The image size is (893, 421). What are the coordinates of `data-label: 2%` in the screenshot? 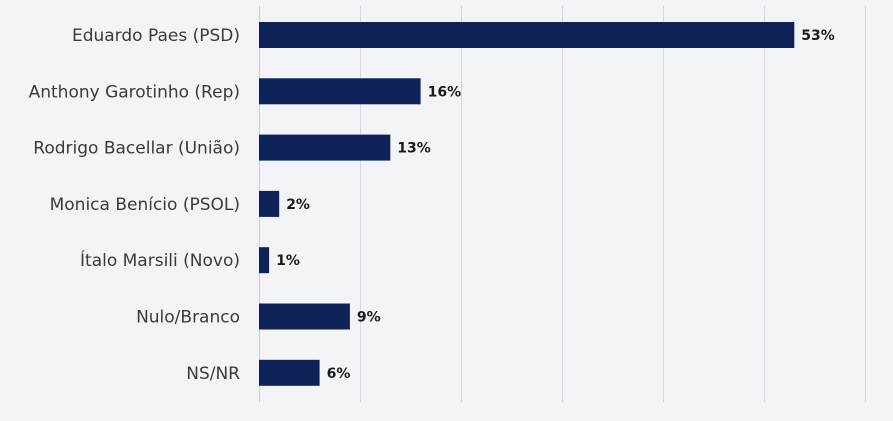 It's located at (298, 205).